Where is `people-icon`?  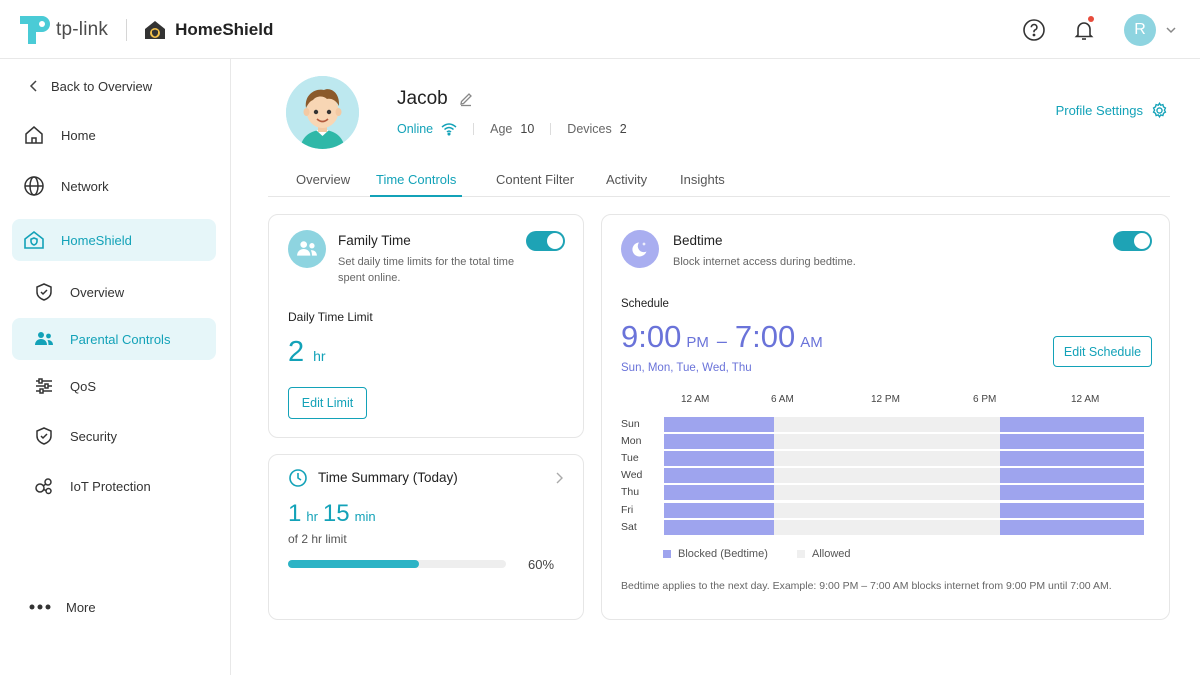
people-icon is located at coordinates (44, 339).